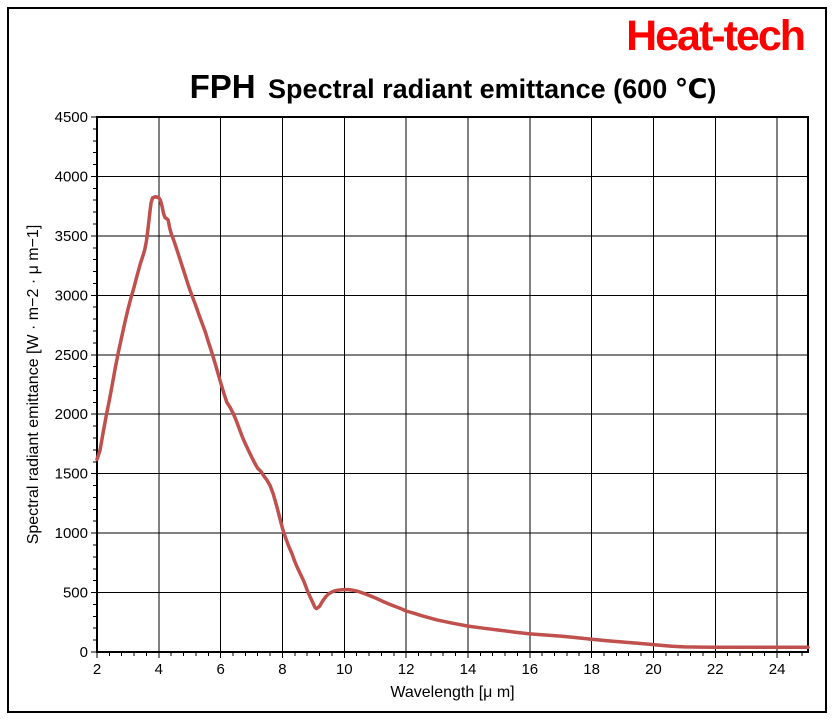 This screenshot has width=838, height=724. I want to click on y-tick-label: 0, so click(84, 652).